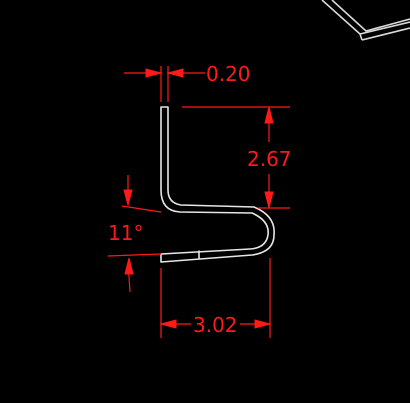 Image resolution: width=410 pixels, height=403 pixels. I want to click on dimension-height, so click(236, 157).